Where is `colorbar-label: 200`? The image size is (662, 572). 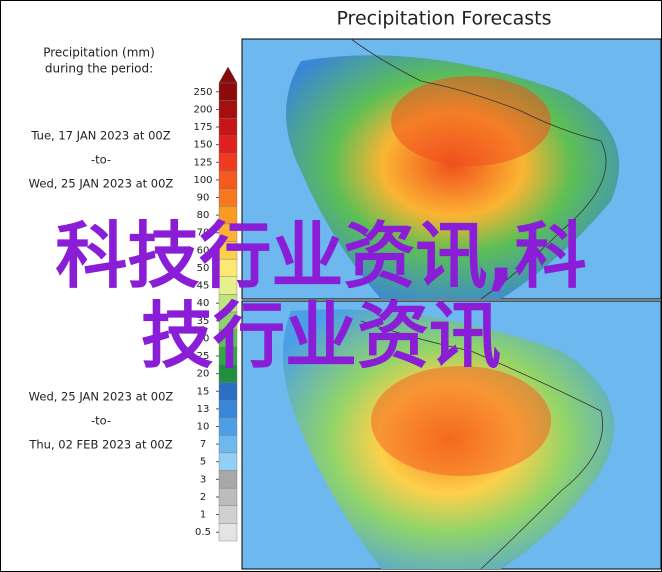 colorbar-label: 200 is located at coordinates (202, 109).